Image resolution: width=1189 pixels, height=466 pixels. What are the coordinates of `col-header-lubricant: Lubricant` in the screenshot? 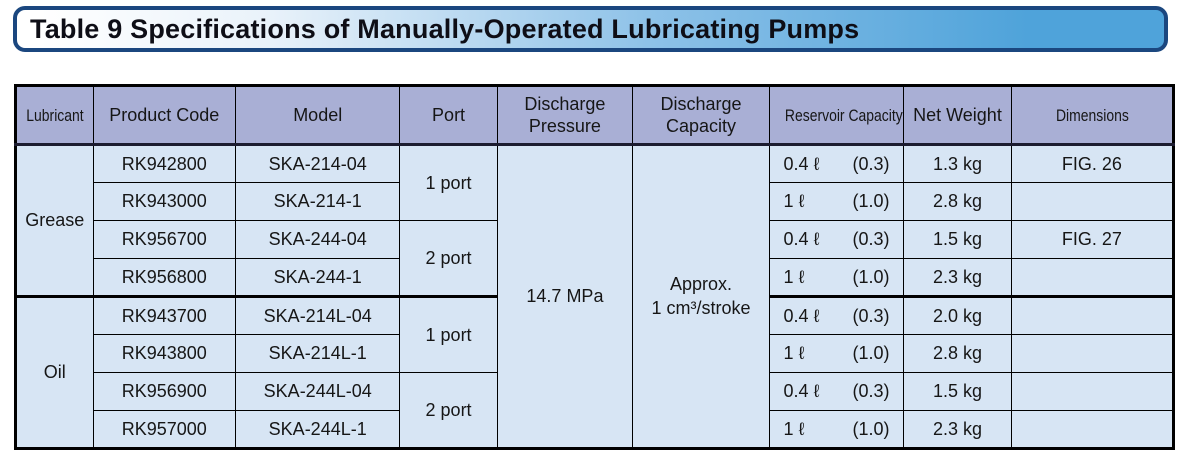 It's located at (54, 115).